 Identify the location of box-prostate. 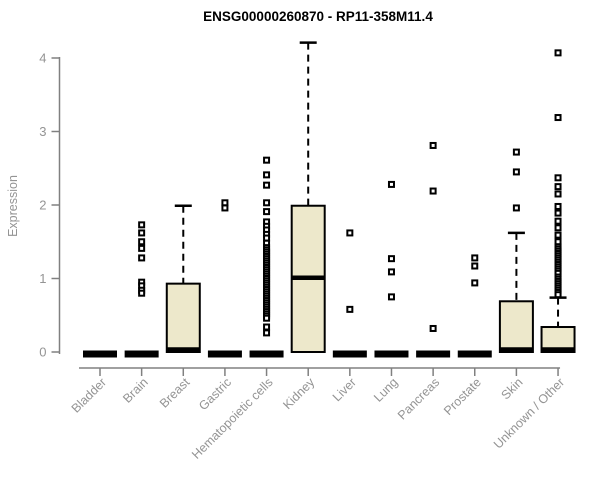
(474, 354).